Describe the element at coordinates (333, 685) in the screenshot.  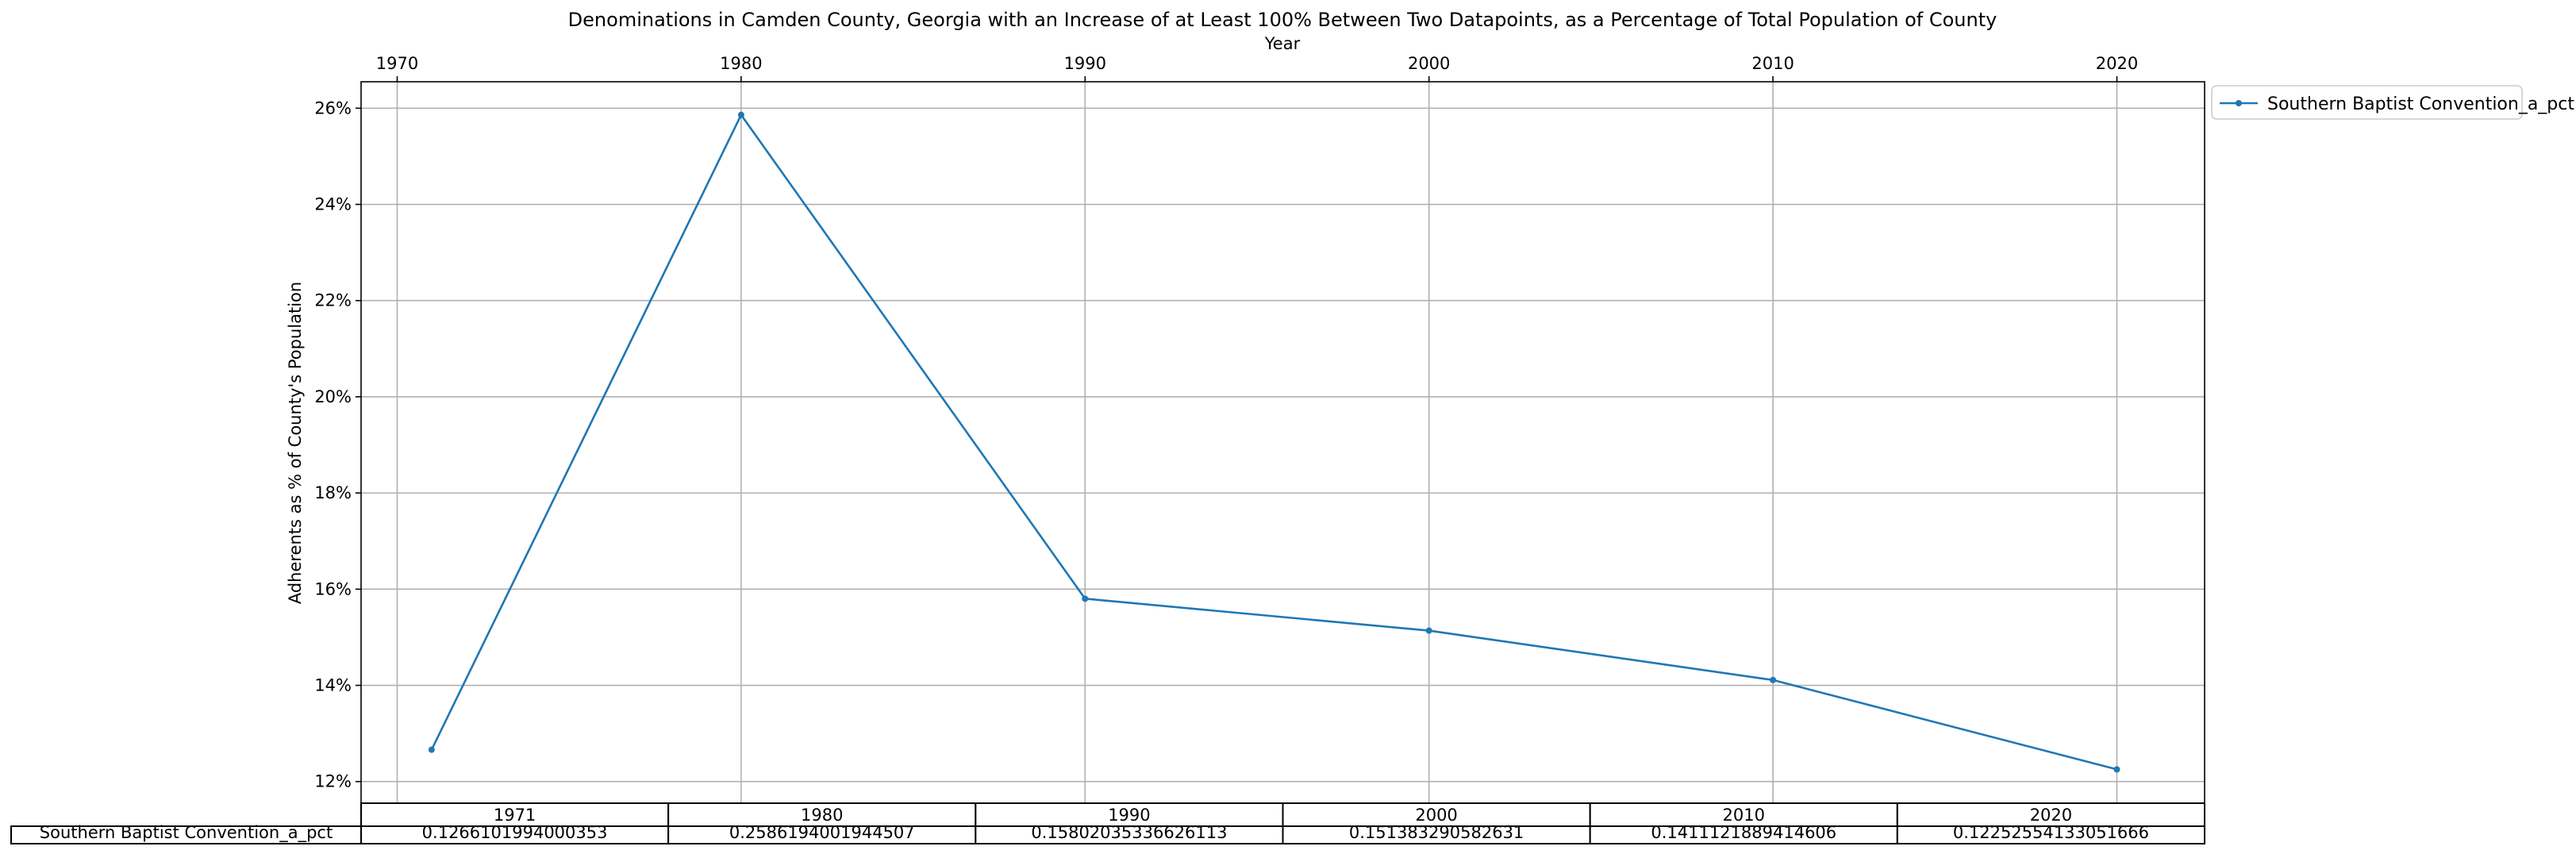
I see `y-tick-label: 14%` at that location.